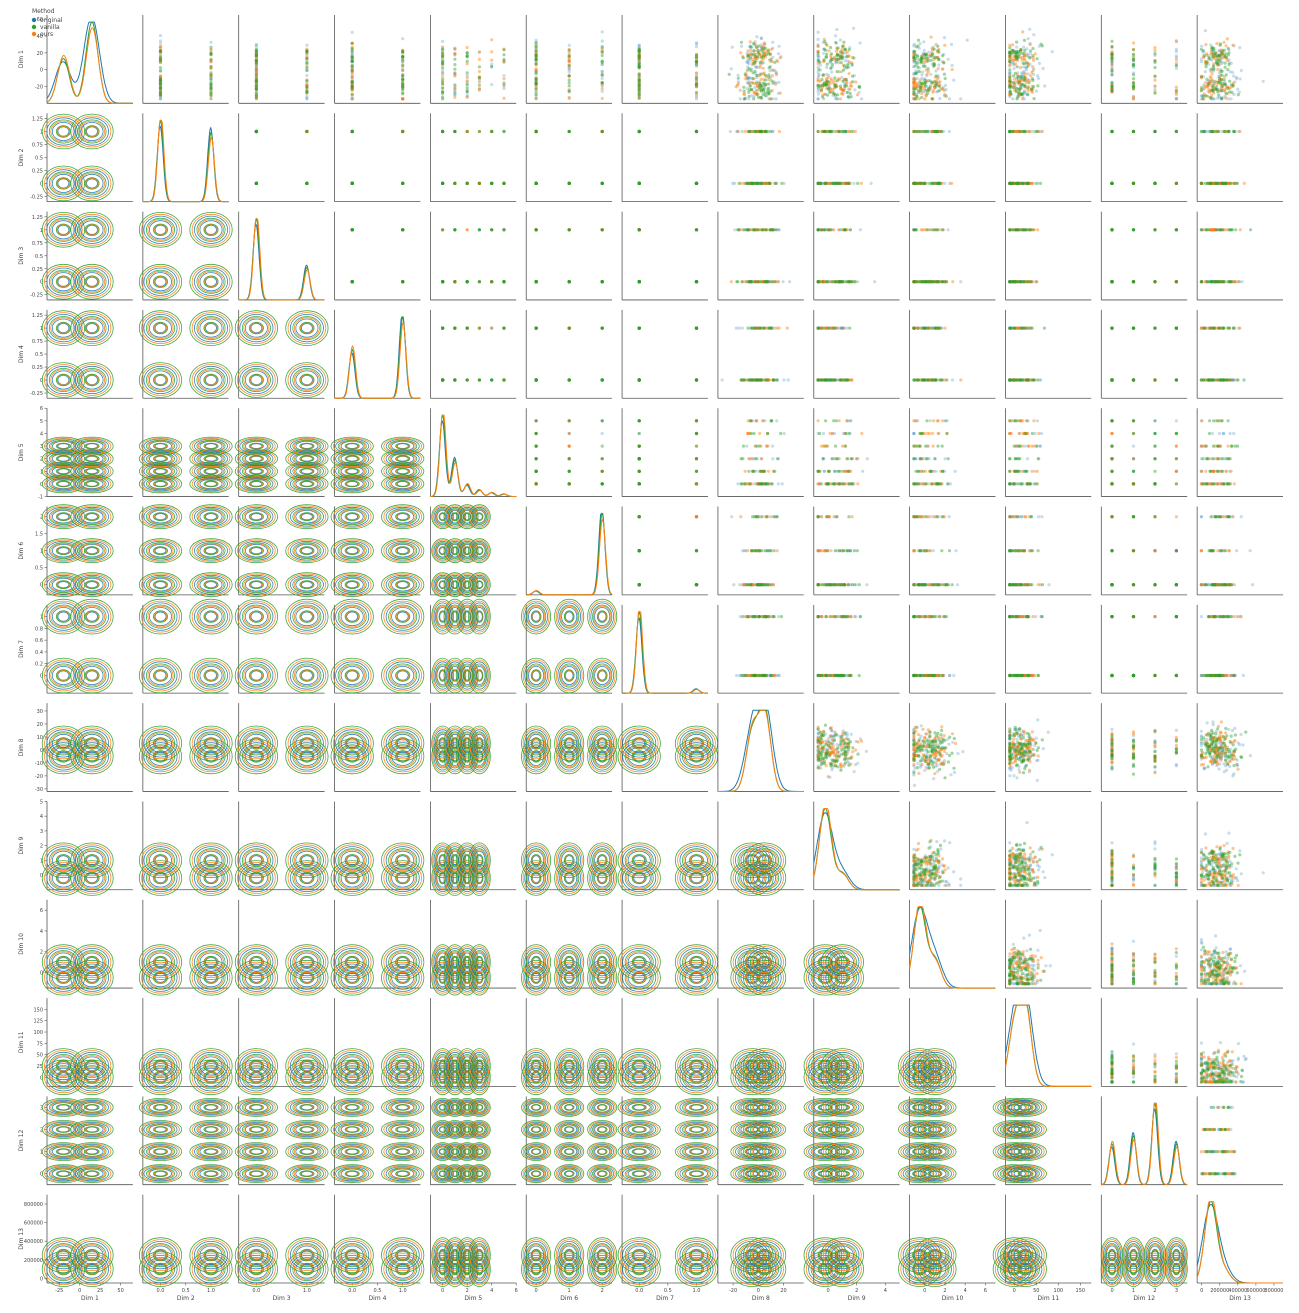 This screenshot has height=1313, width=1299. Describe the element at coordinates (40, 54) in the screenshot. I see `ytick-label: 20` at that location.